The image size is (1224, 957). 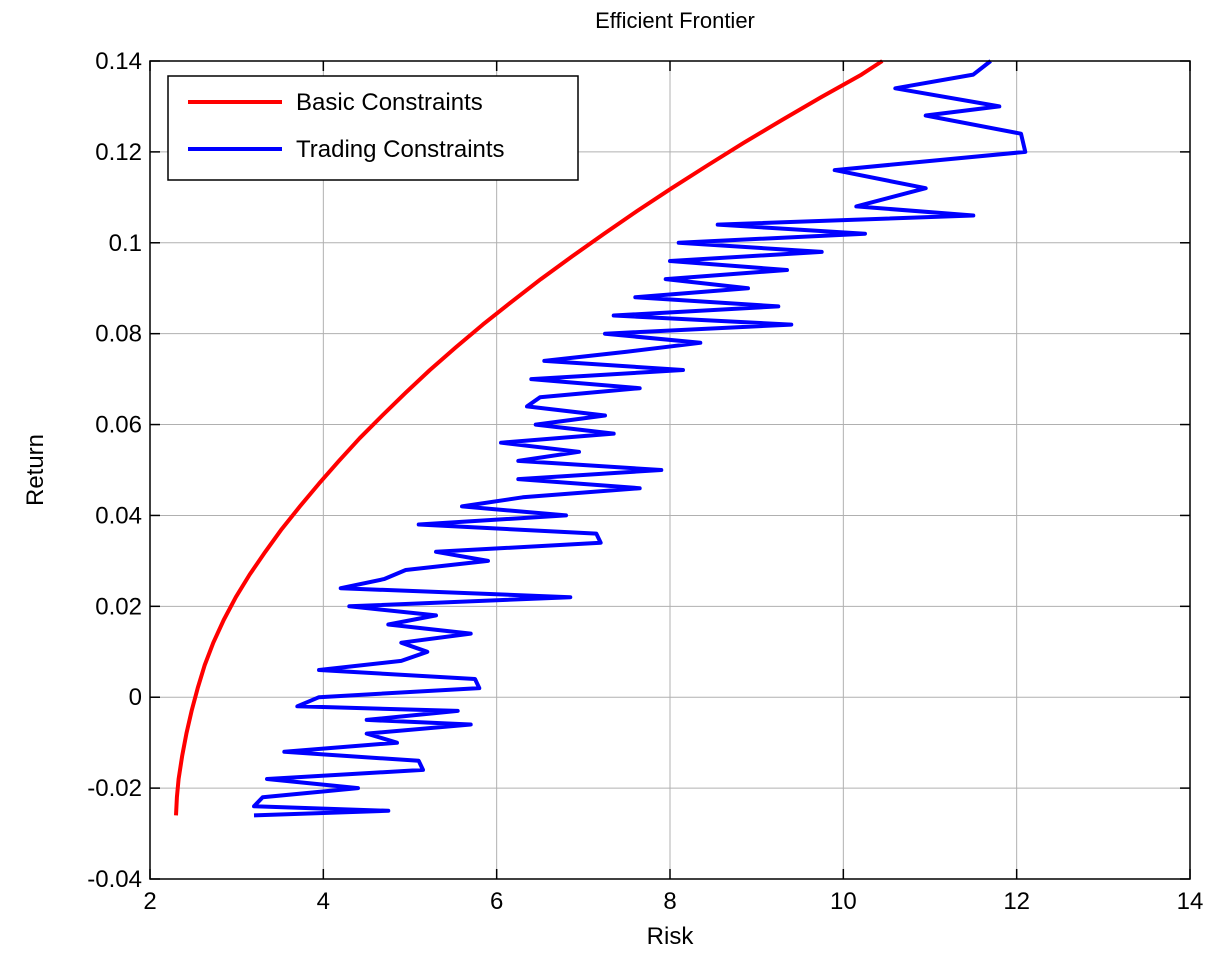 I want to click on legend-box, so click(x=373, y=128).